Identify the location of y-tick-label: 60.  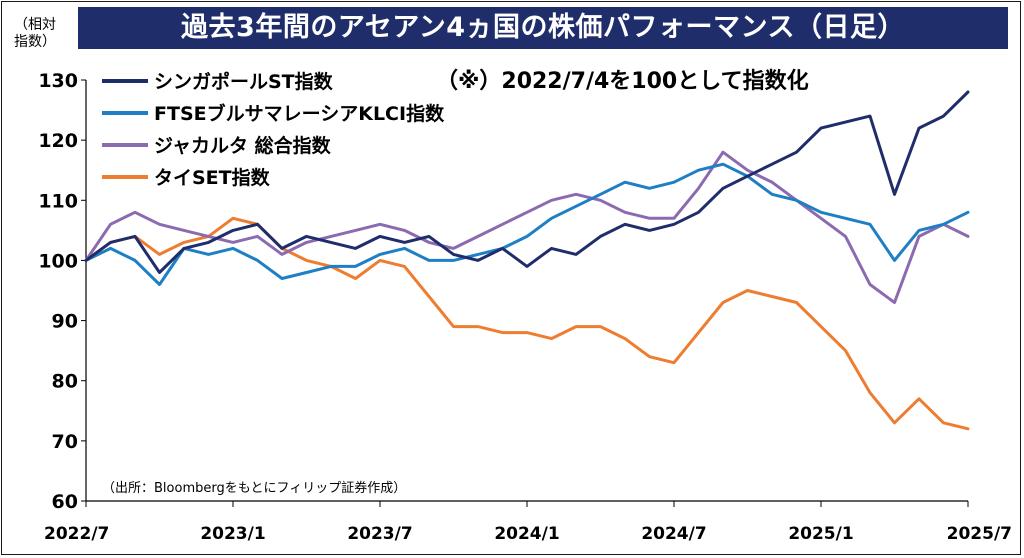
(65, 502).